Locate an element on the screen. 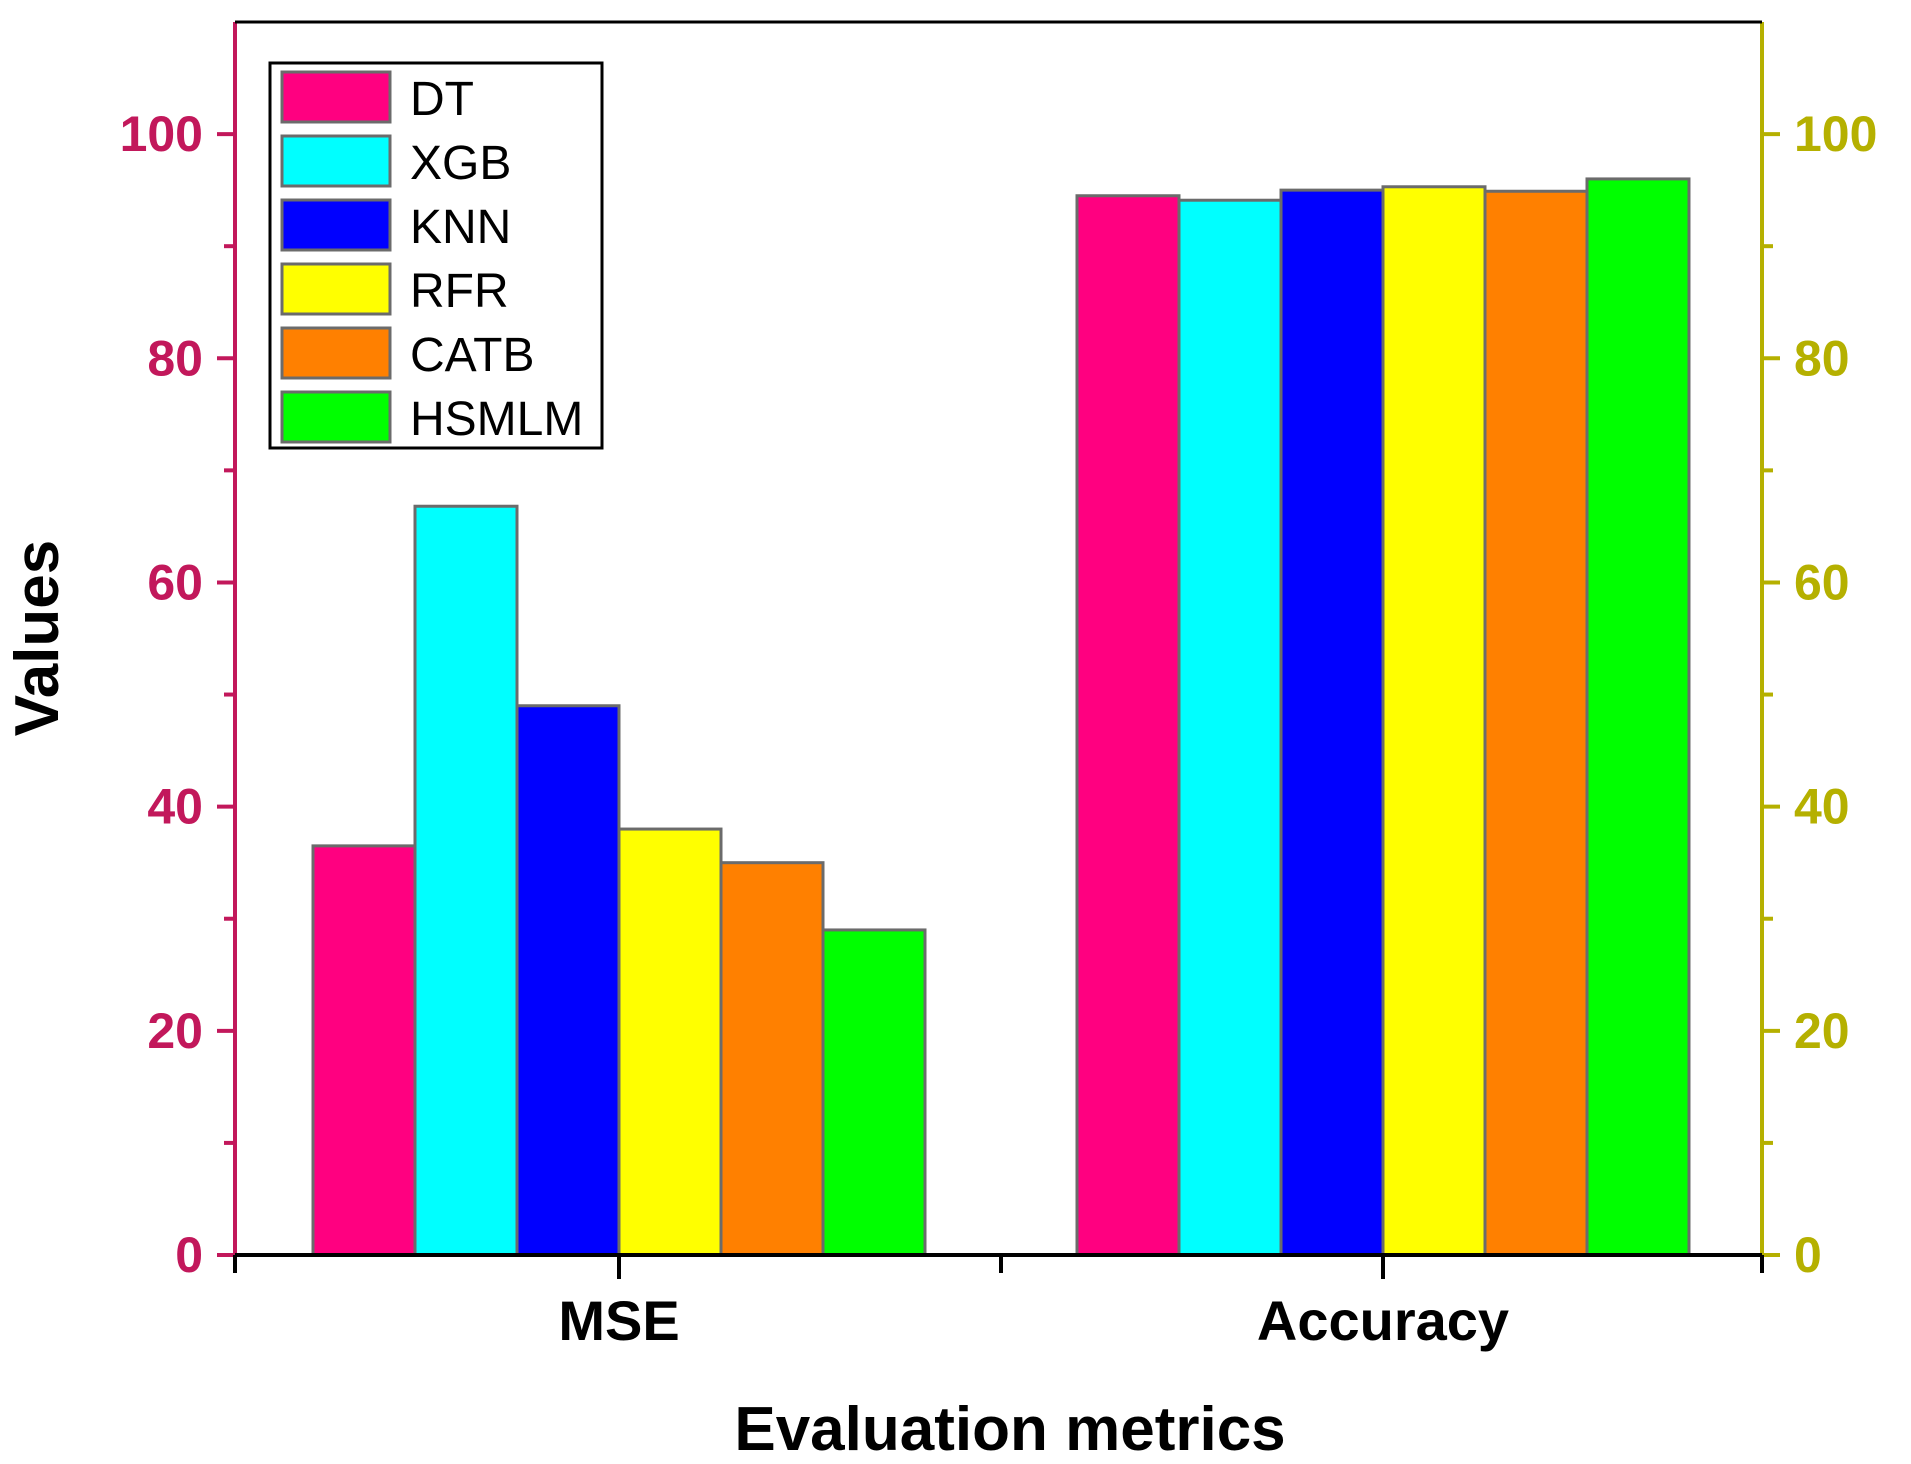 This screenshot has width=1911, height=1464. legend-label-rfr: RFR is located at coordinates (459, 291).